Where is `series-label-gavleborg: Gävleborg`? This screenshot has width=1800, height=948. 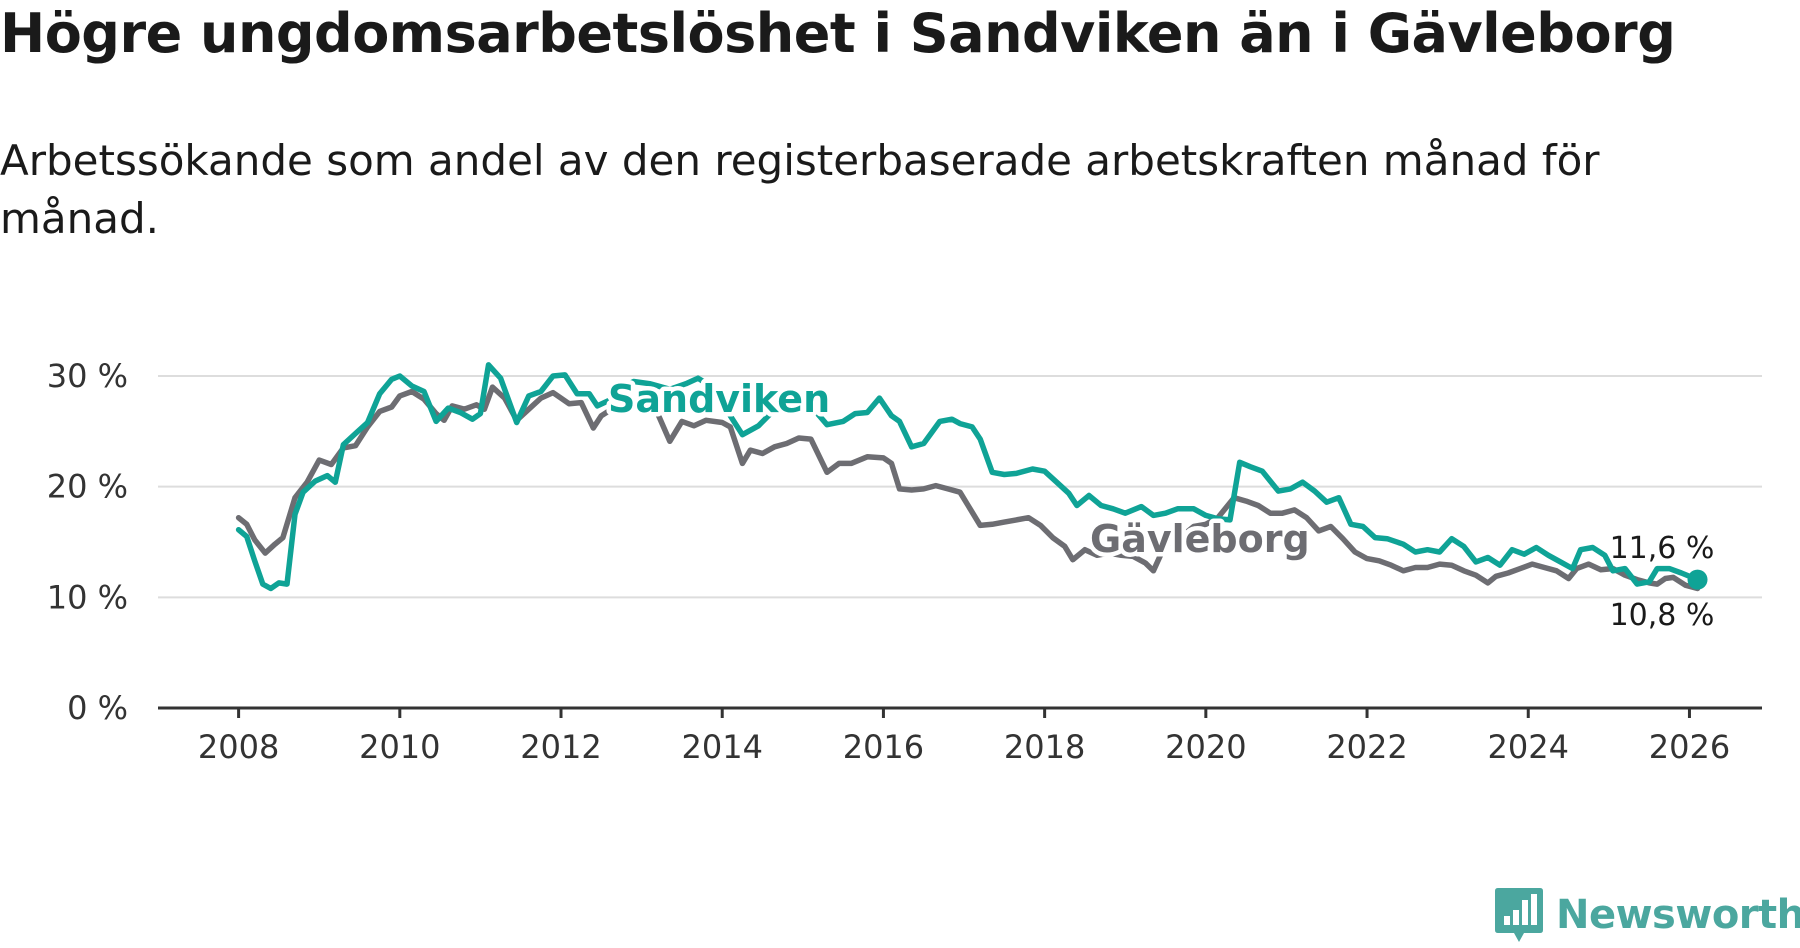 series-label-gavleborg: Gävleborg is located at coordinates (1200, 539).